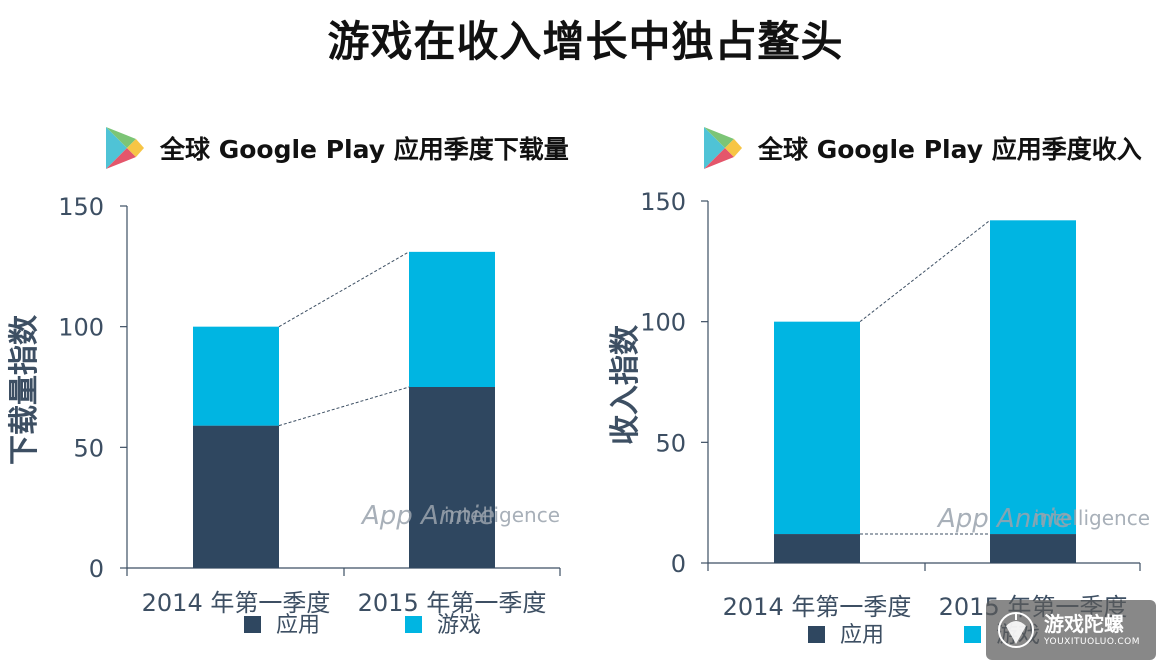 This screenshot has height=670, width=1171. I want to click on total-connector-line, so click(925, 271).